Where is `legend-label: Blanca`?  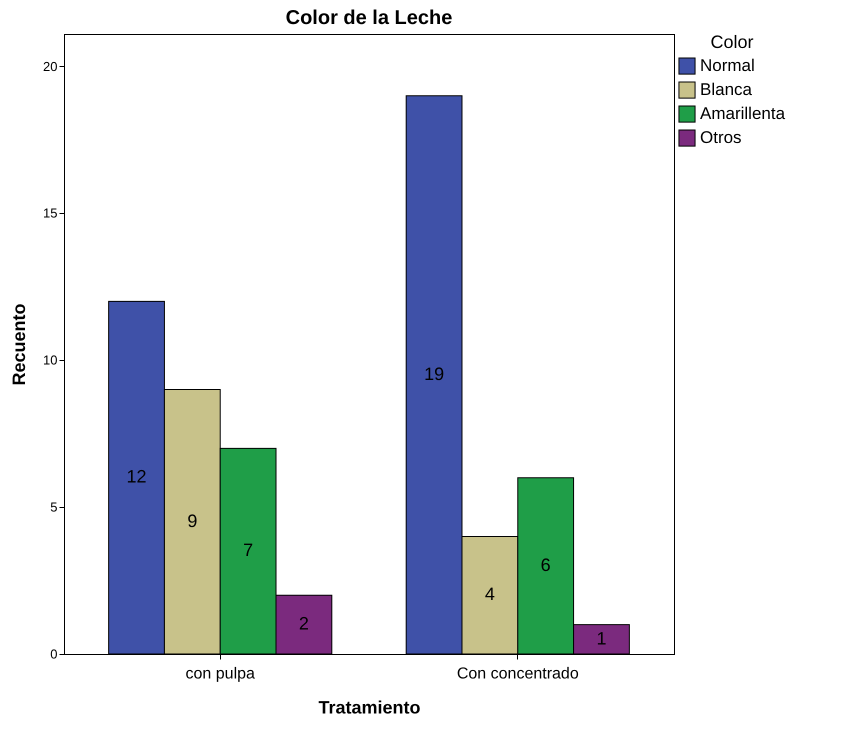
legend-label: Blanca is located at coordinates (726, 89).